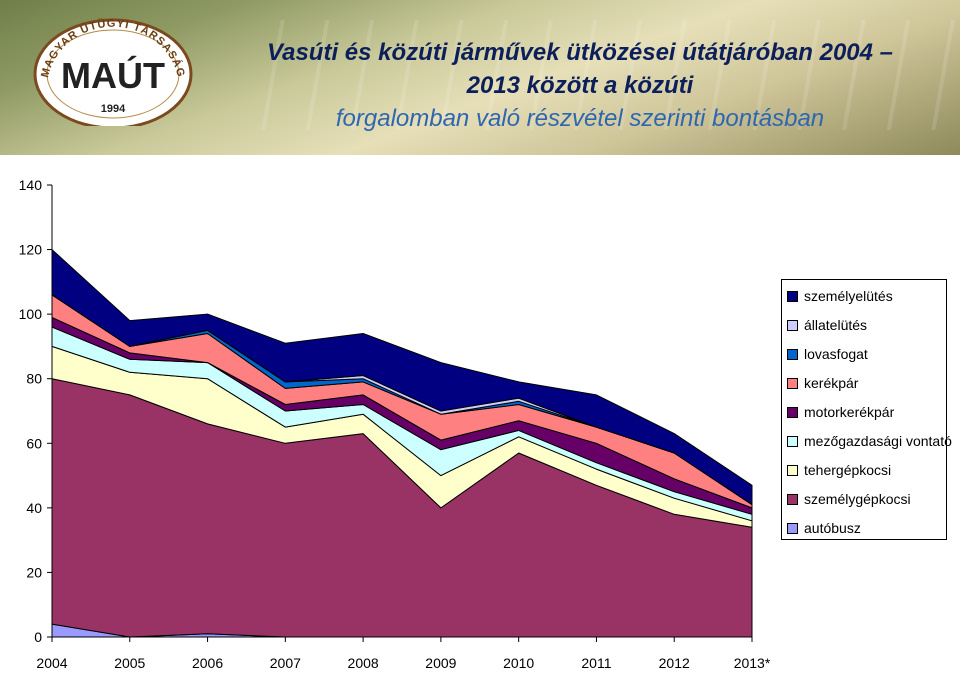  What do you see at coordinates (285, 663) in the screenshot?
I see `x-tick-label: 2007` at bounding box center [285, 663].